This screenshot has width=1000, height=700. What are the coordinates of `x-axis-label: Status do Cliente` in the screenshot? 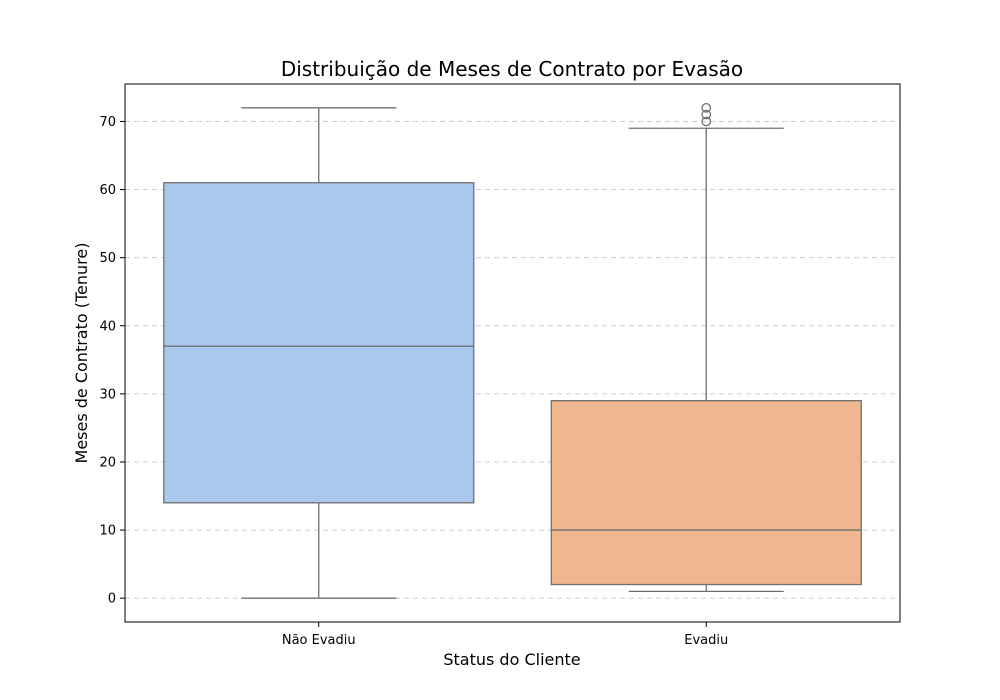 It's located at (511, 659).